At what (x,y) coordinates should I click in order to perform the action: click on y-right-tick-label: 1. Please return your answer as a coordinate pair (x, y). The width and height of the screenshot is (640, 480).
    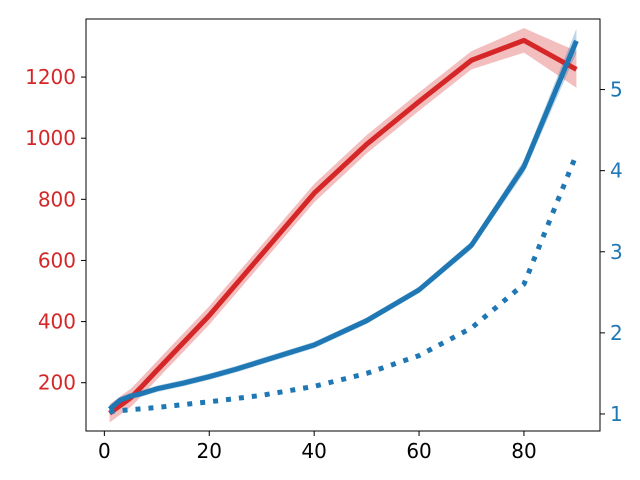
    Looking at the image, I should click on (616, 414).